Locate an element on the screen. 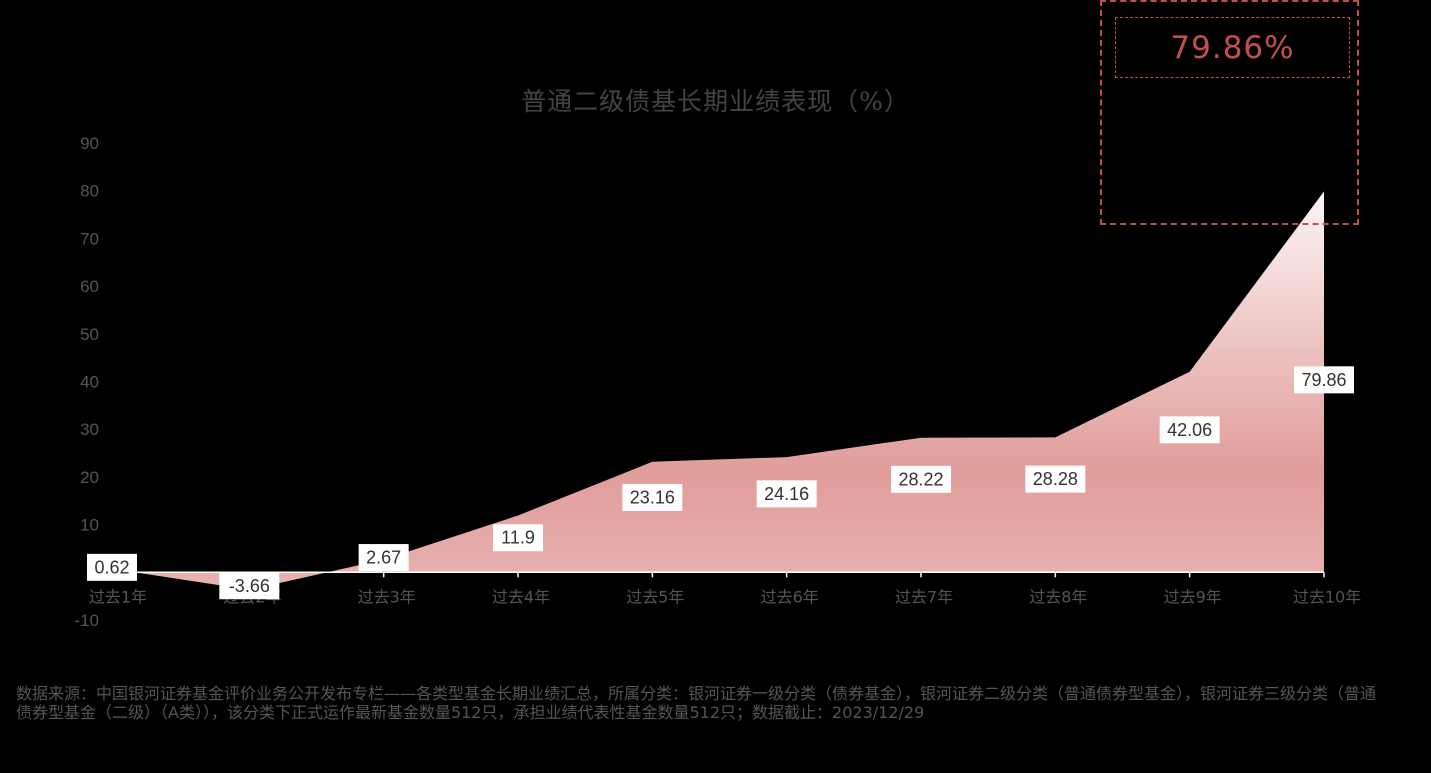 The height and width of the screenshot is (773, 1431). data-label: 28.28 is located at coordinates (1055, 479).